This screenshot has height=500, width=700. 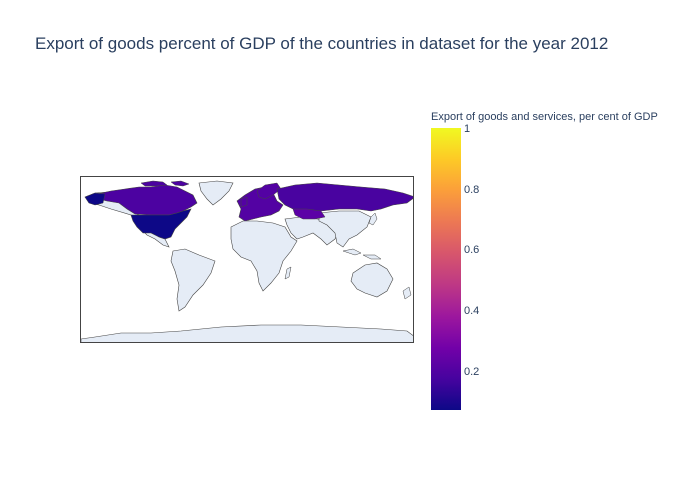 What do you see at coordinates (161, 224) in the screenshot?
I see `region-usa` at bounding box center [161, 224].